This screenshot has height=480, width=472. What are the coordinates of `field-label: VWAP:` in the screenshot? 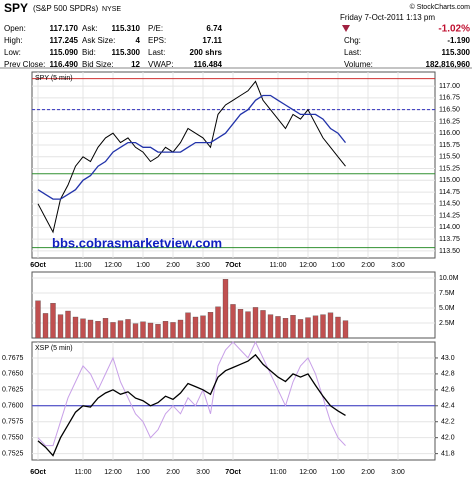 It's located at (160, 64).